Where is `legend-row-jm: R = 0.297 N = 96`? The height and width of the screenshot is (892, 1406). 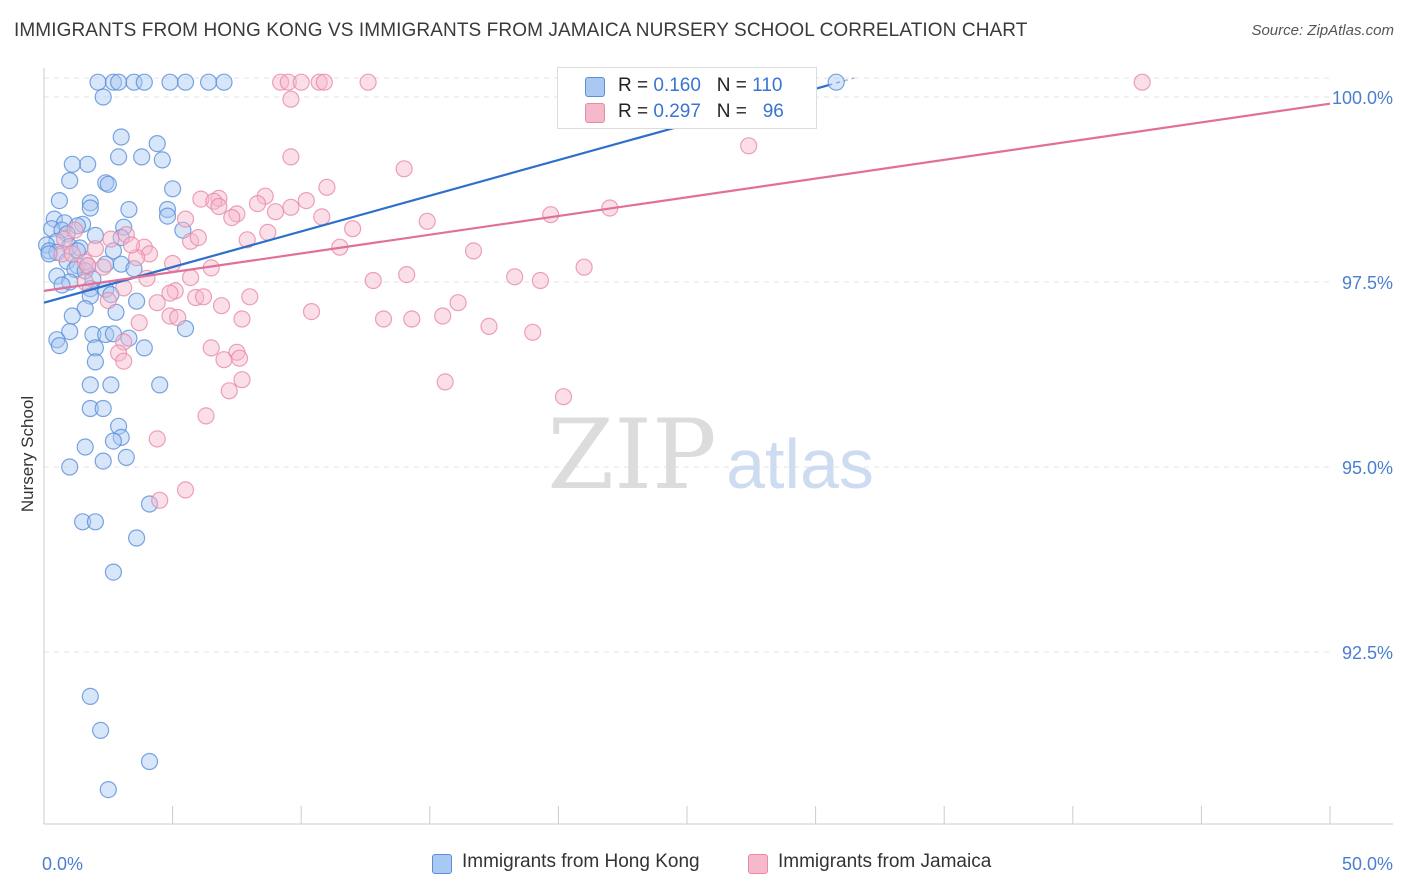
legend-row-jm: R = 0.297 N = 96 is located at coordinates (701, 112).